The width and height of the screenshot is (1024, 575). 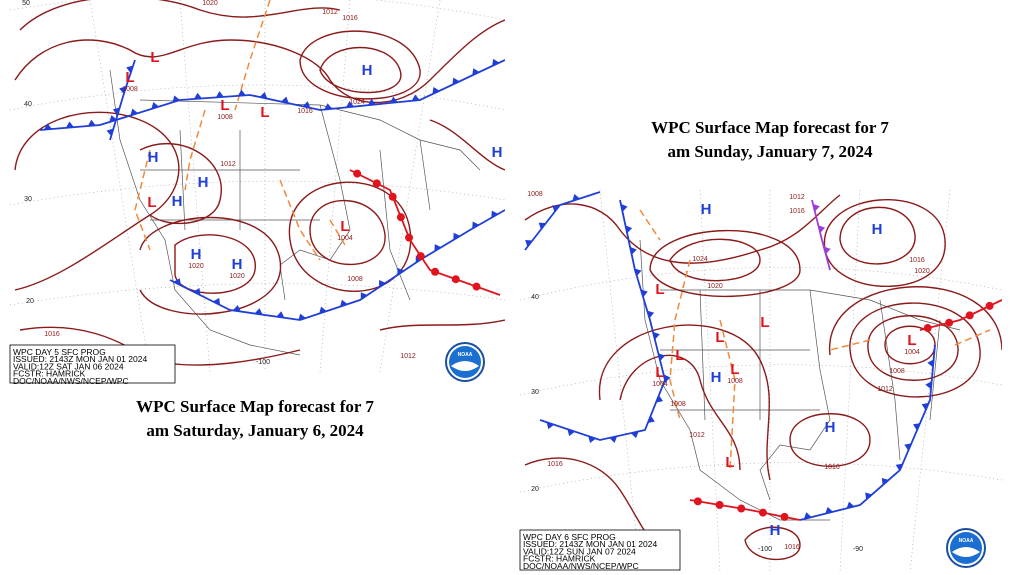 What do you see at coordinates (68, 366) in the screenshot?
I see `info-line: VALID:12Z SAT JAN 06 2024` at bounding box center [68, 366].